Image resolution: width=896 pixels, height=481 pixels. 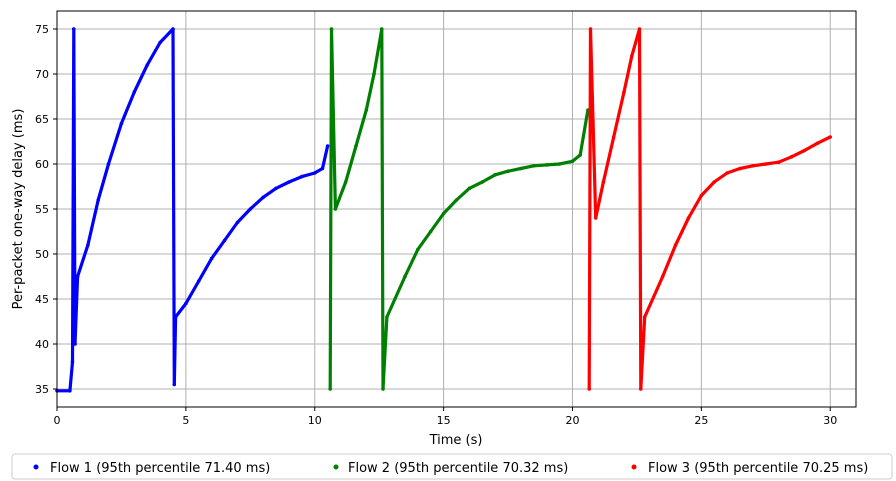 What do you see at coordinates (18, 209) in the screenshot?
I see `y-axis-label: Per-packet one-way delay (ms)` at bounding box center [18, 209].